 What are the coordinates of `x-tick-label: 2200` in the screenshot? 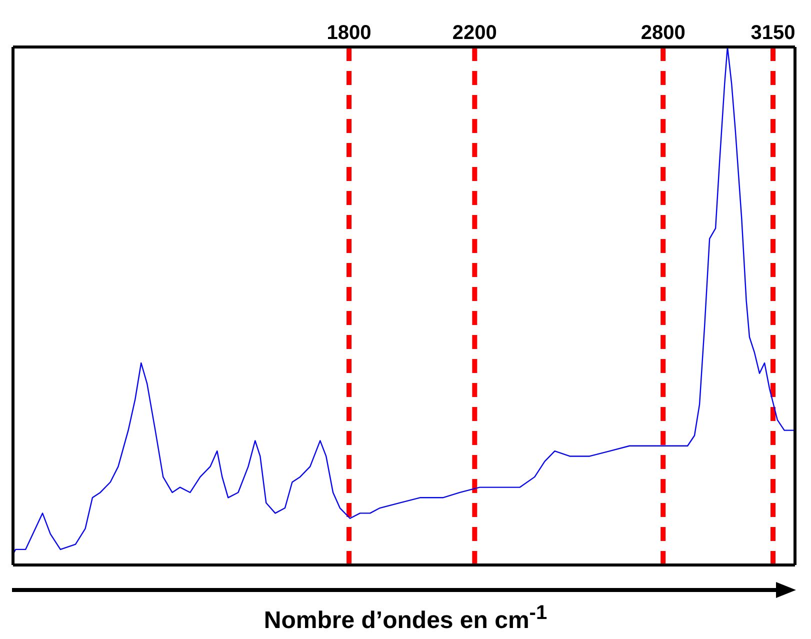 It's located at (474, 33).